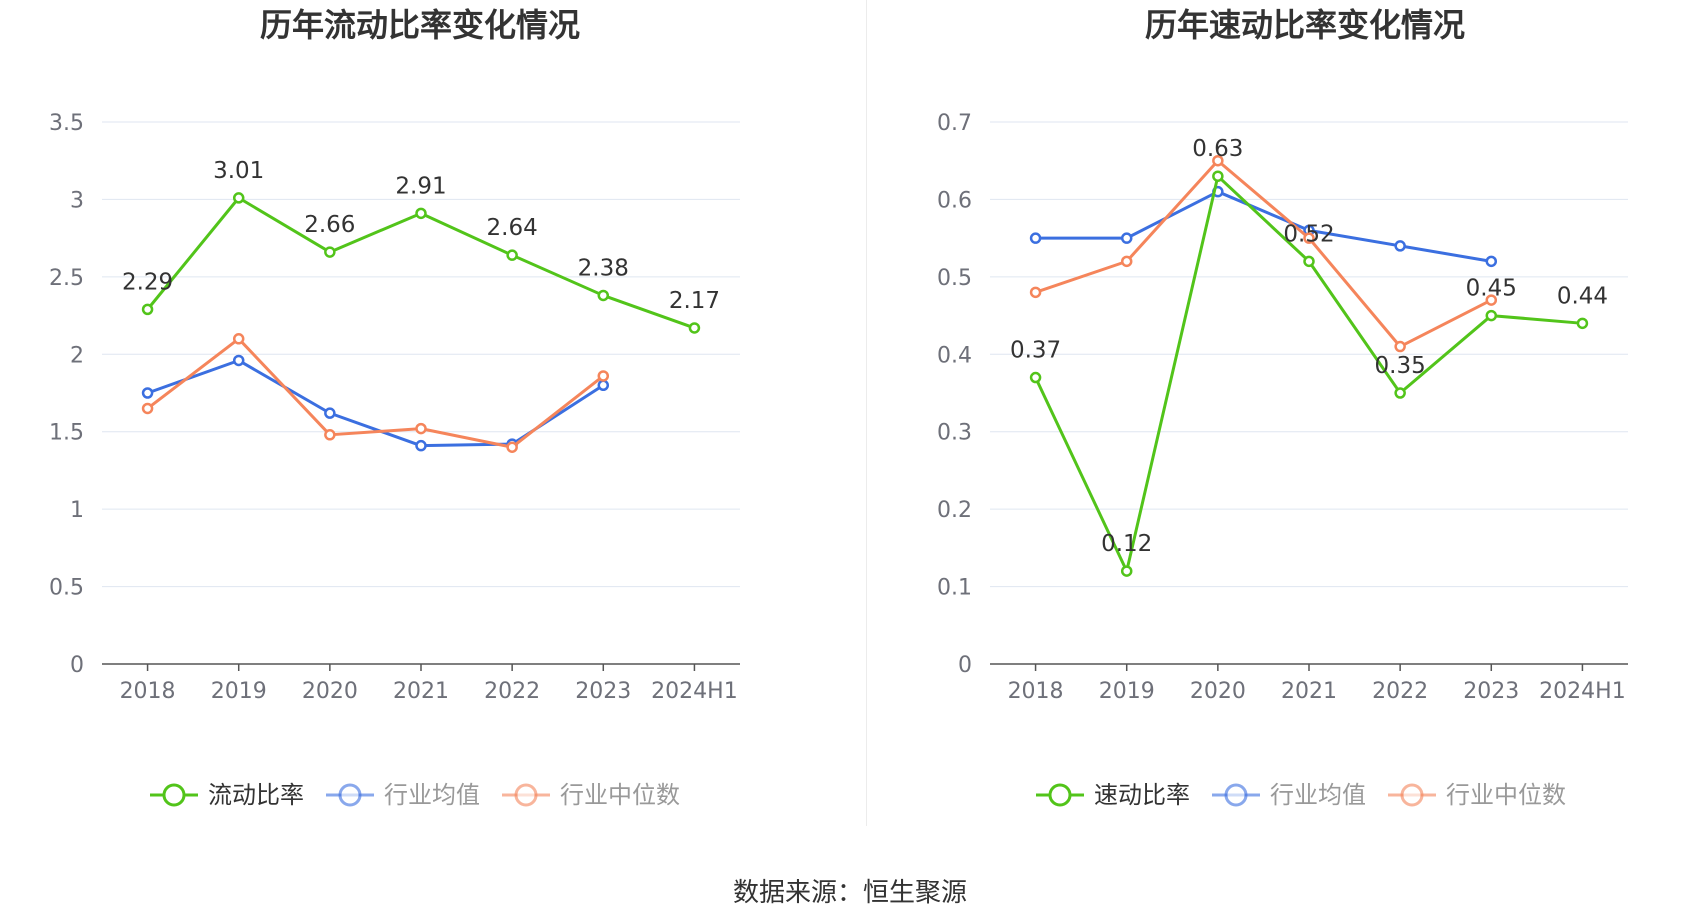 This screenshot has height=922, width=1700. I want to click on legend: 速动比率 行业均值 行业中位数, so click(1301, 795).